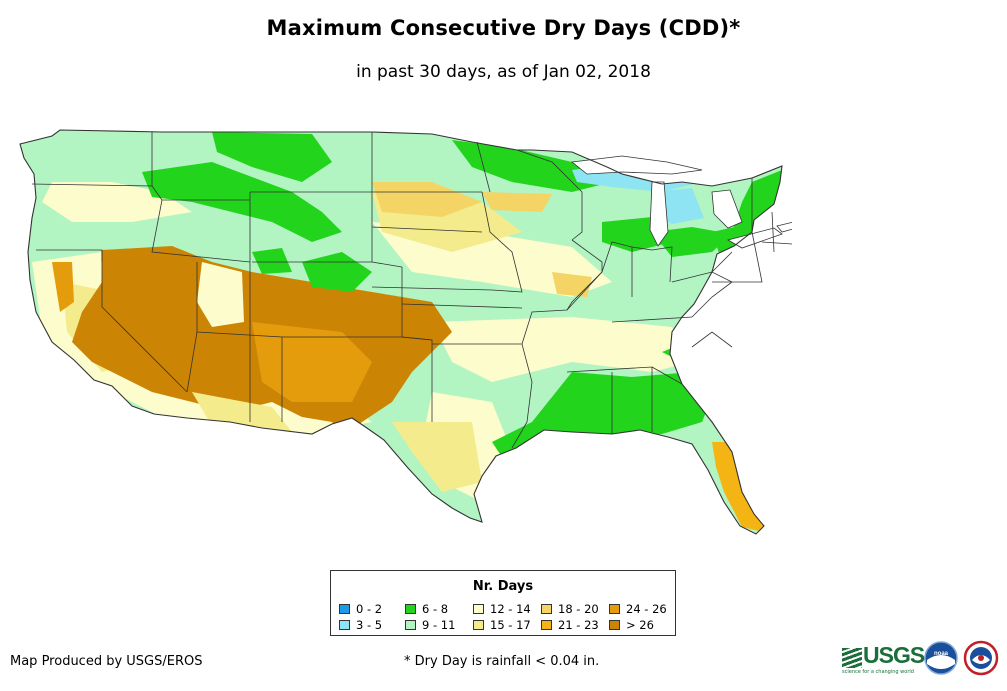 Image resolution: width=1007 pixels, height=691 pixels. I want to click on agency-logos: USGS science for a changing world noaa, so click(922, 660).